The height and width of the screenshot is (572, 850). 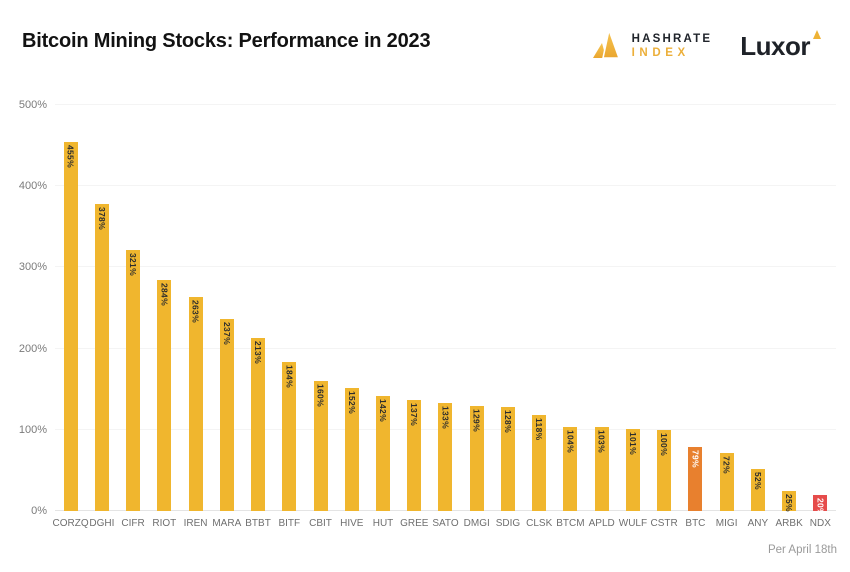 I want to click on bar-ticker-label: MARA, so click(x=227, y=523).